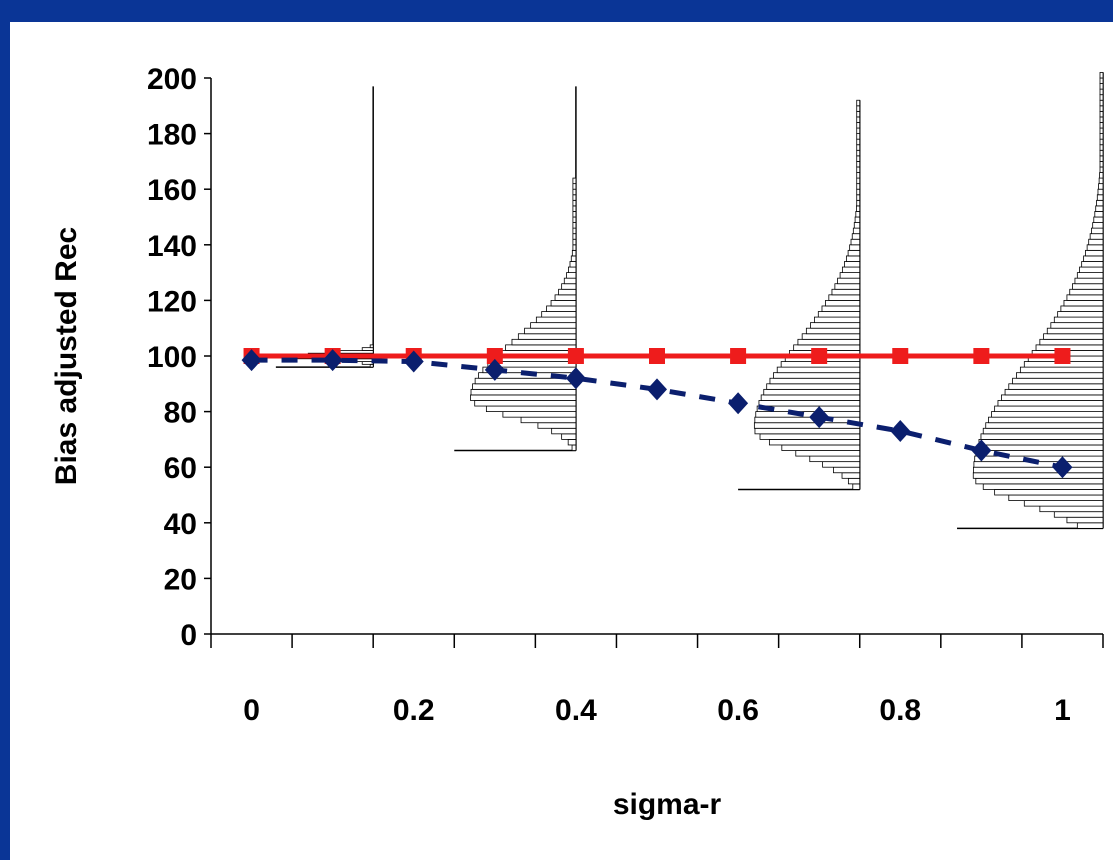 This screenshot has width=1113, height=860. What do you see at coordinates (900, 710) in the screenshot?
I see `x-tick-label: 0.8` at bounding box center [900, 710].